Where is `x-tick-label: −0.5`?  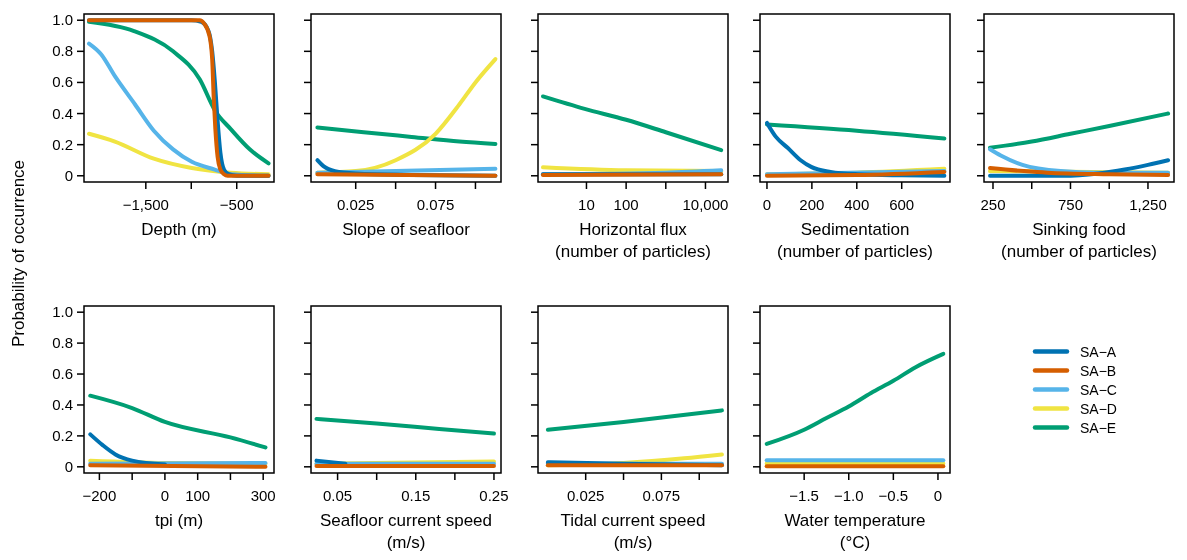 x-tick-label: −0.5 is located at coordinates (893, 495).